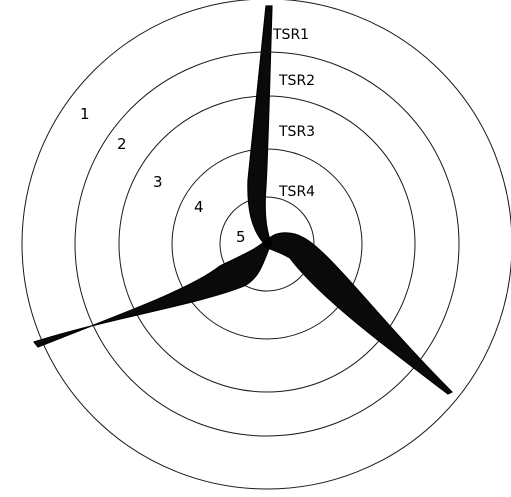 The height and width of the screenshot is (497, 511). Describe the element at coordinates (296, 132) in the screenshot. I see `tsr-label-3: TSR3` at that location.